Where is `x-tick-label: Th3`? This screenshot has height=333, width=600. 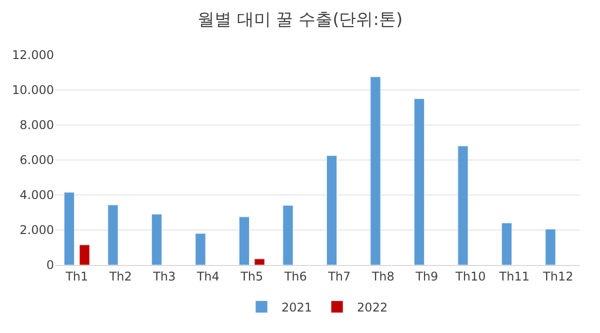 x-tick-label: Th3 is located at coordinates (164, 276).